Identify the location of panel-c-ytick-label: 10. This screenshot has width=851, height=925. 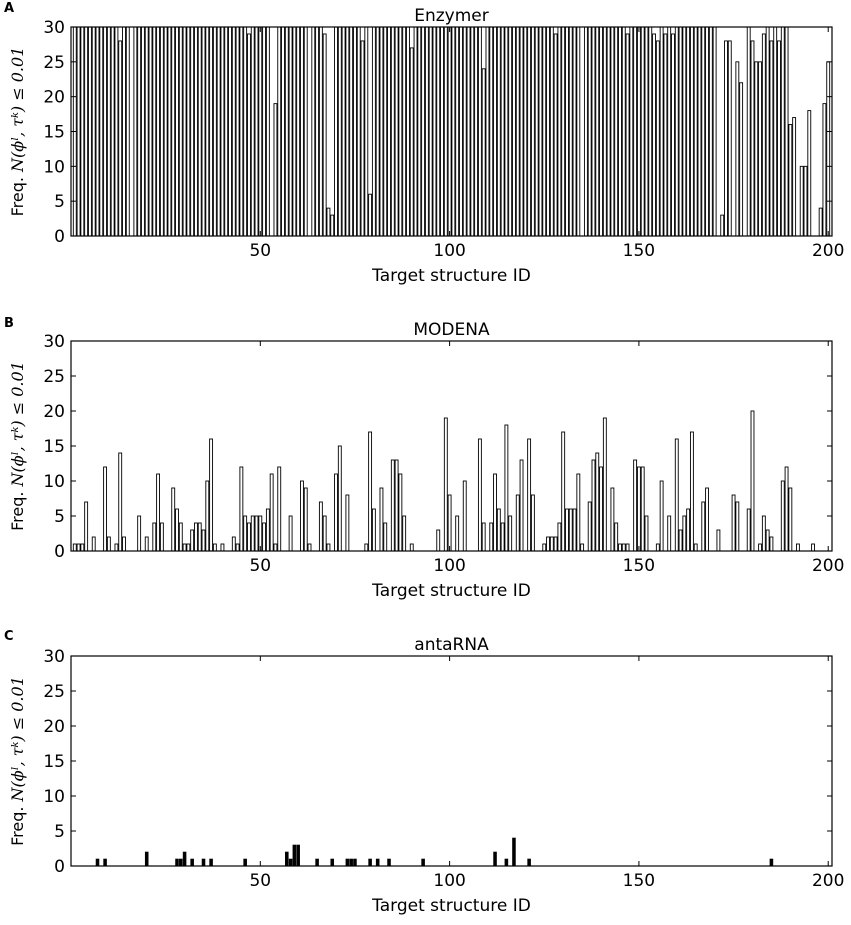
(54, 797).